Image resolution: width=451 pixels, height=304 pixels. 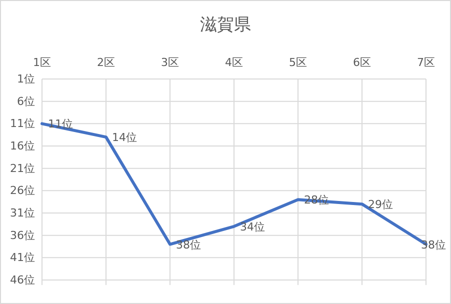 I want to click on x-tick-label: 3区, so click(x=170, y=62).